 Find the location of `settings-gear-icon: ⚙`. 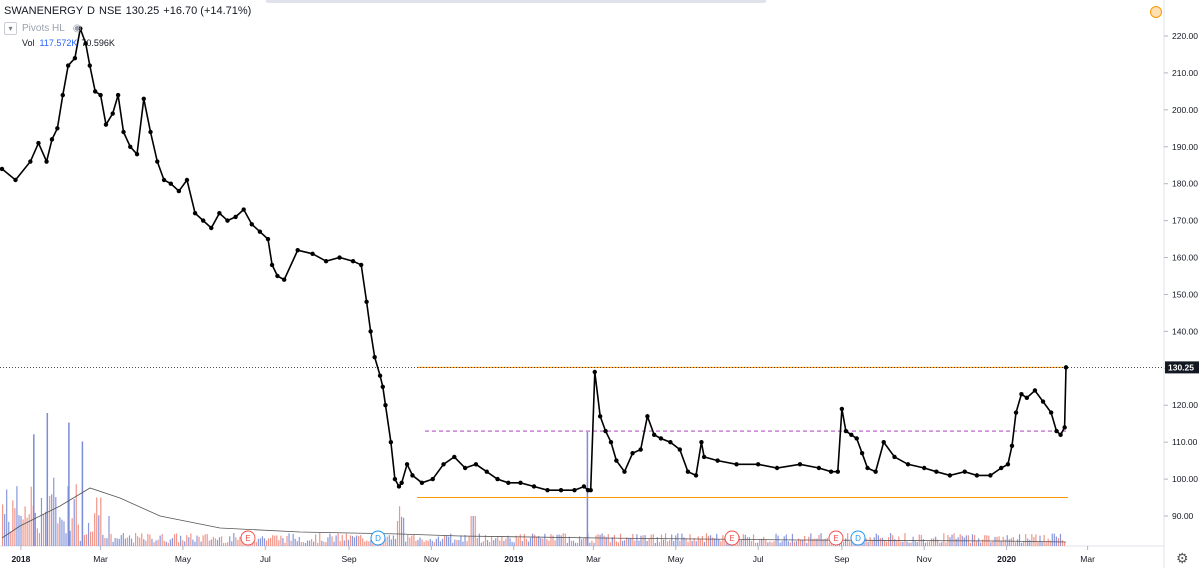

settings-gear-icon: ⚙ is located at coordinates (1182, 558).